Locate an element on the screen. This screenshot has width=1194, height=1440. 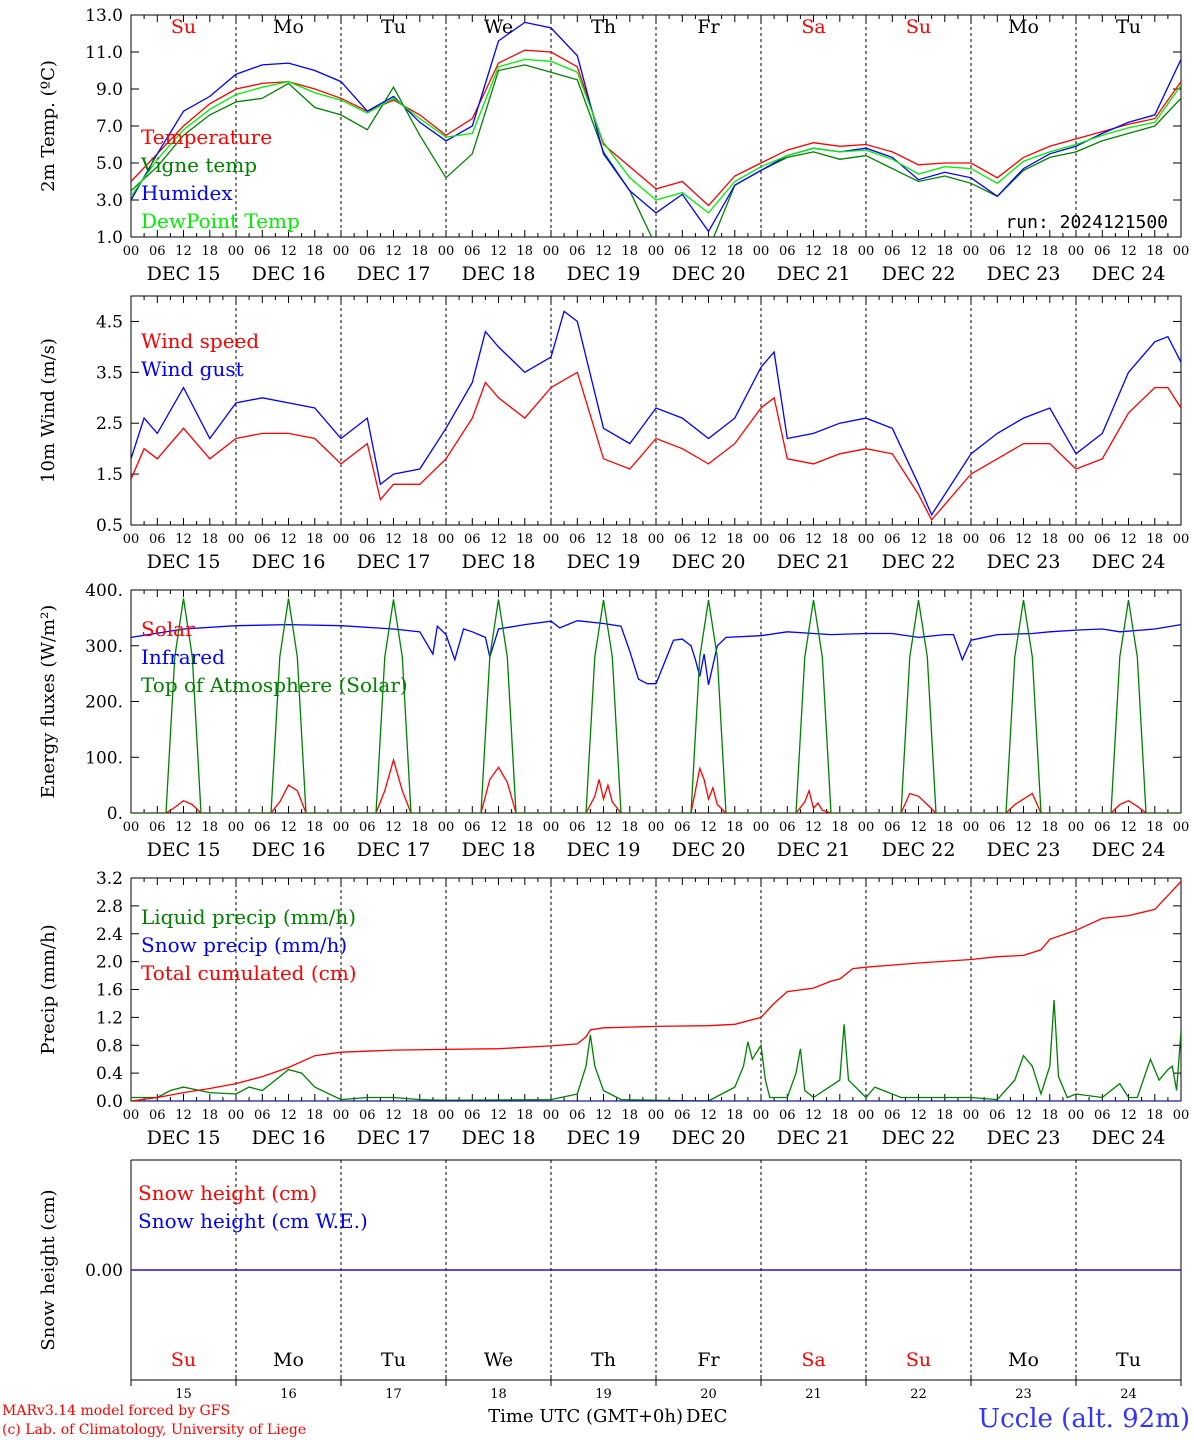
day-number-label: 15 is located at coordinates (183, 1394).